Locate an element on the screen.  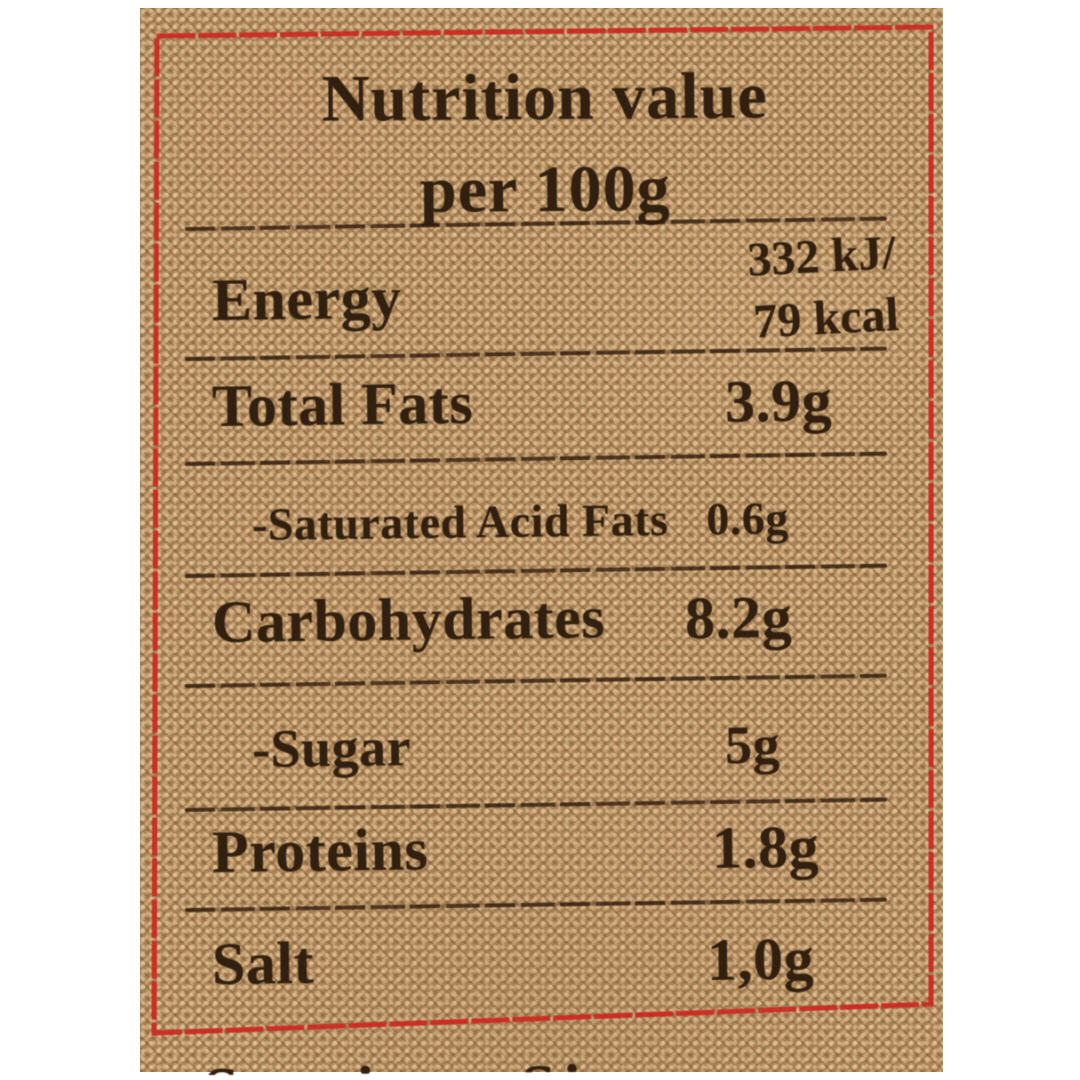
energy-value-kcal: 79 kcal is located at coordinates (826, 318).